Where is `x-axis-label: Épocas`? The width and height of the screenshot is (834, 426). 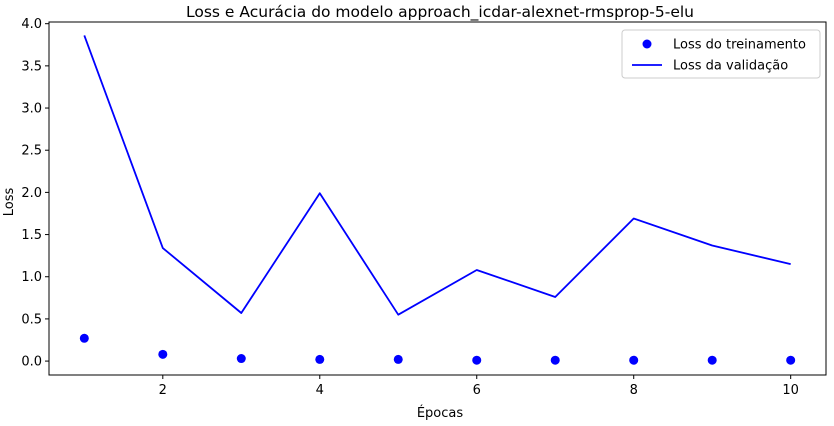 x-axis-label: Épocas is located at coordinates (440, 413).